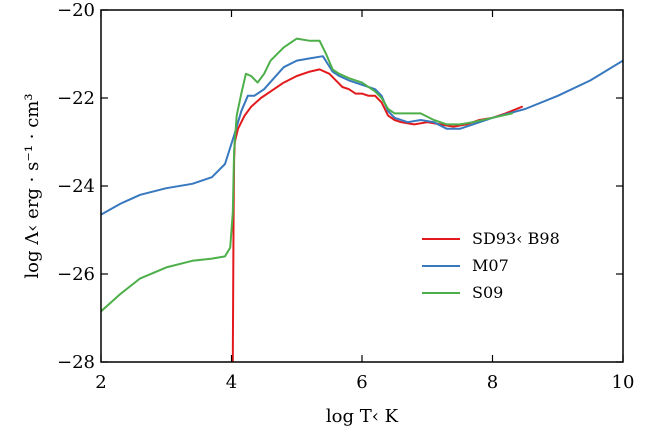 This screenshot has height=435, width=660. What do you see at coordinates (361, 382) in the screenshot?
I see `x-tick-label: 6` at bounding box center [361, 382].